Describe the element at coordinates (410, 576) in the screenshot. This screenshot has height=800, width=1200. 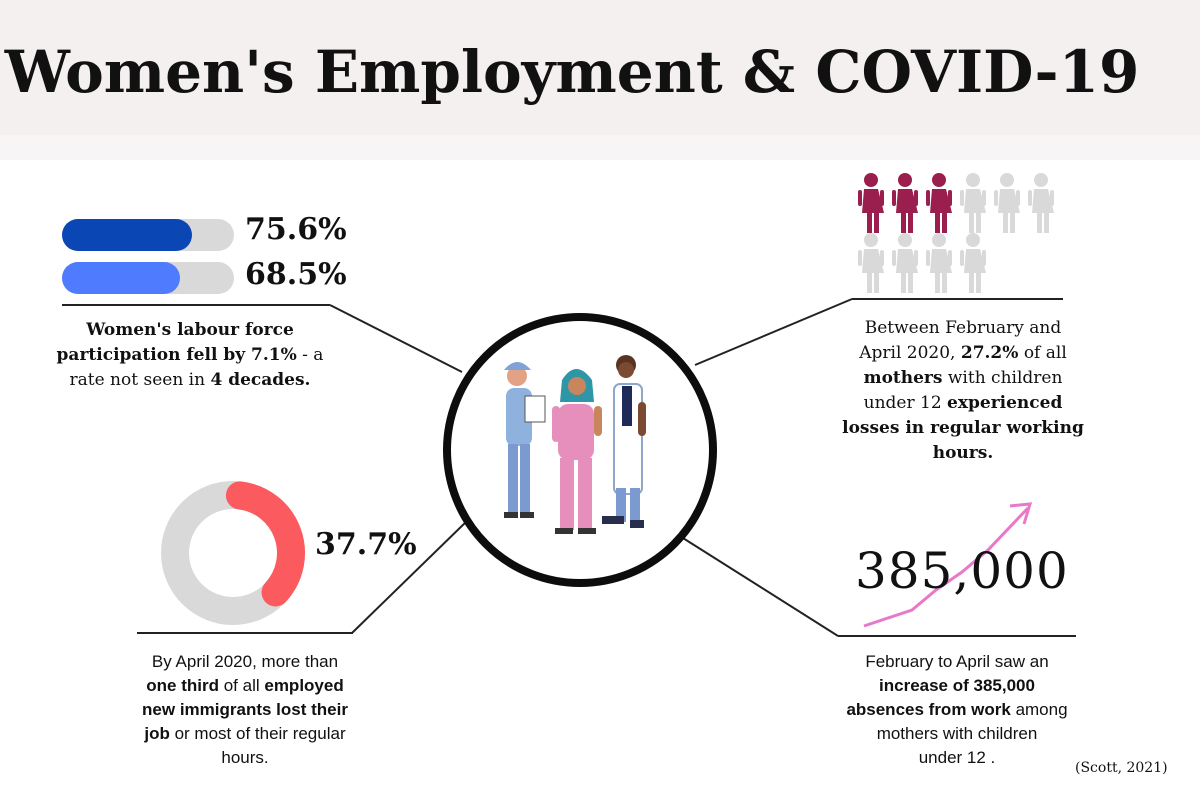
I see `connector-bottom-left` at that location.